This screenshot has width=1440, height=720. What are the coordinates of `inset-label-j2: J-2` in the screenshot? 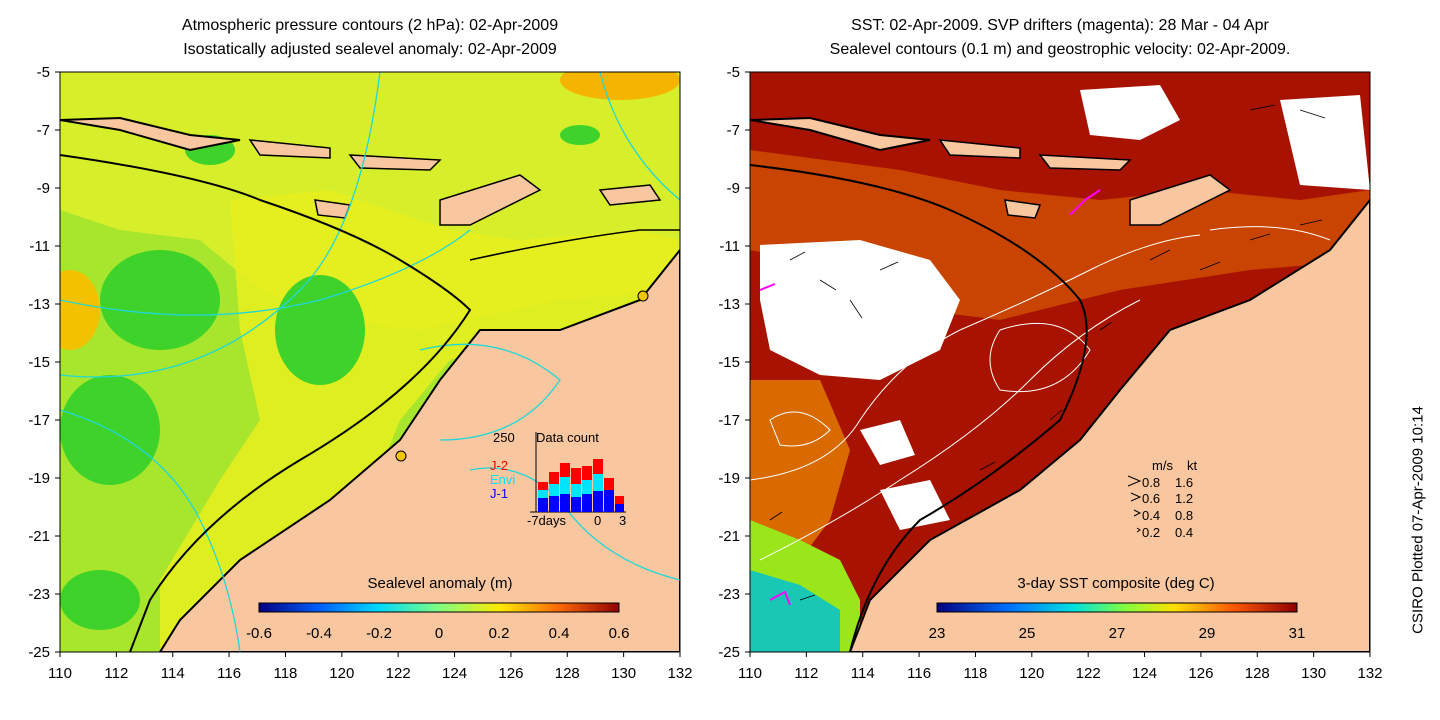 It's located at (499, 465).